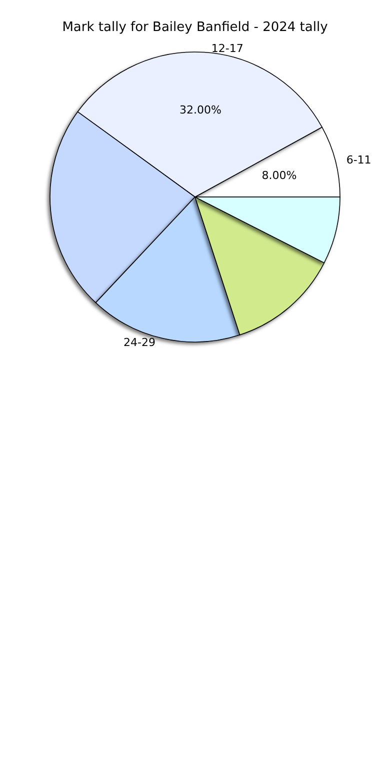 The image size is (390, 780). What do you see at coordinates (200, 110) in the screenshot?
I see `data-label: 32.00%` at bounding box center [200, 110].